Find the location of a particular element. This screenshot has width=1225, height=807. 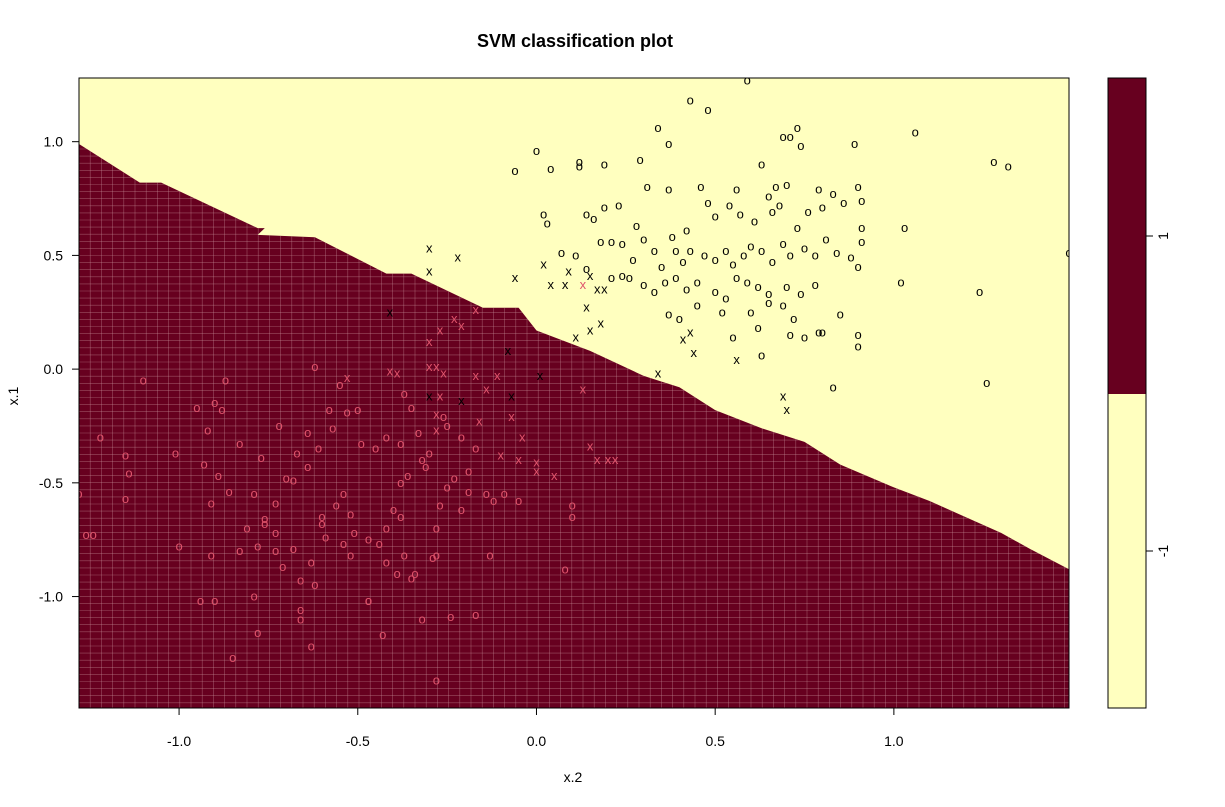

y-tick-label: -0.5 is located at coordinates (51, 483).